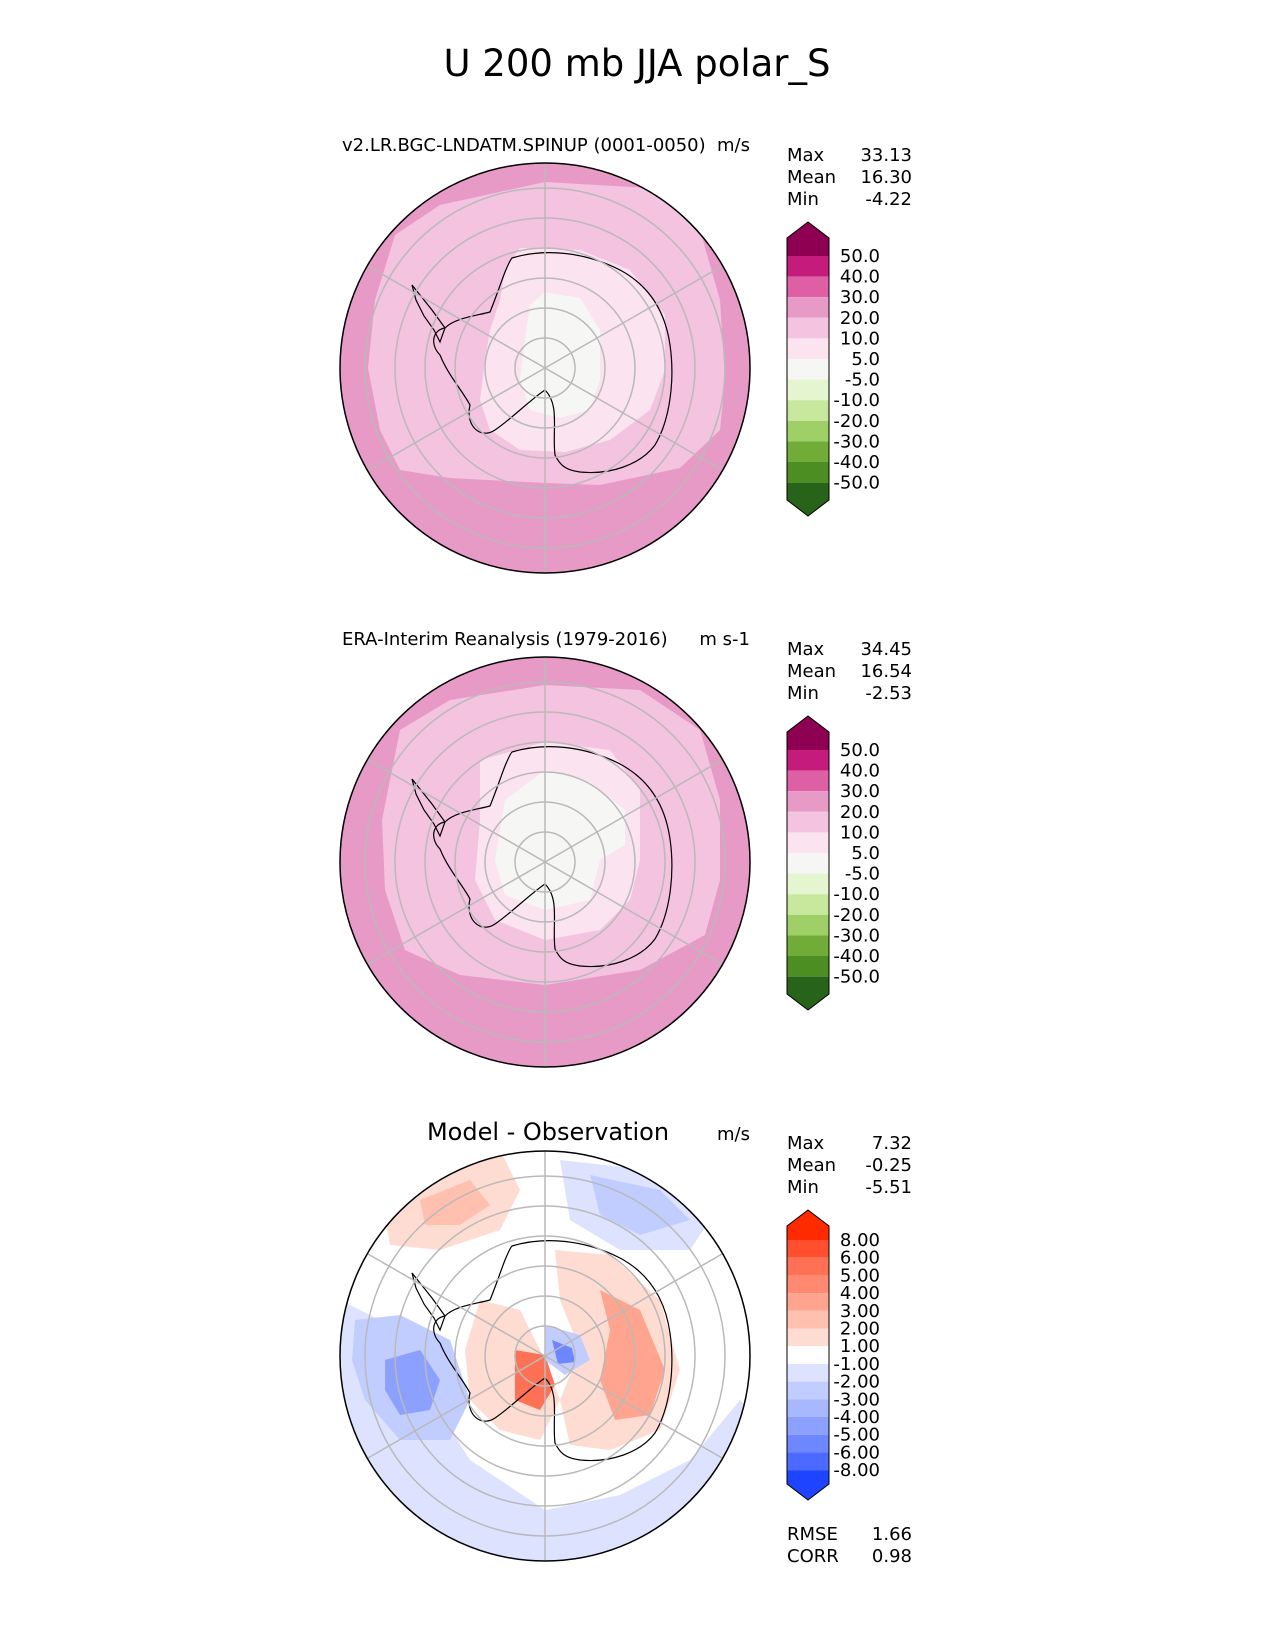 The height and width of the screenshot is (1650, 1275). I want to click on colorbar-tick-label: 20.0, so click(860, 318).